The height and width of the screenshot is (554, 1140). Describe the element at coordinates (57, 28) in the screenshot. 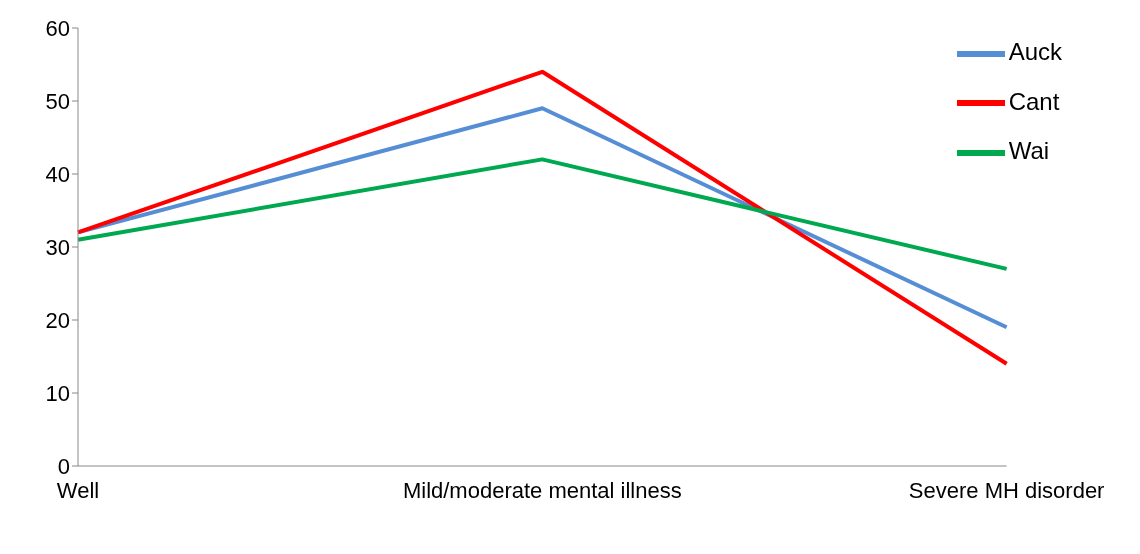

I see `y-tick-label: 60` at that location.